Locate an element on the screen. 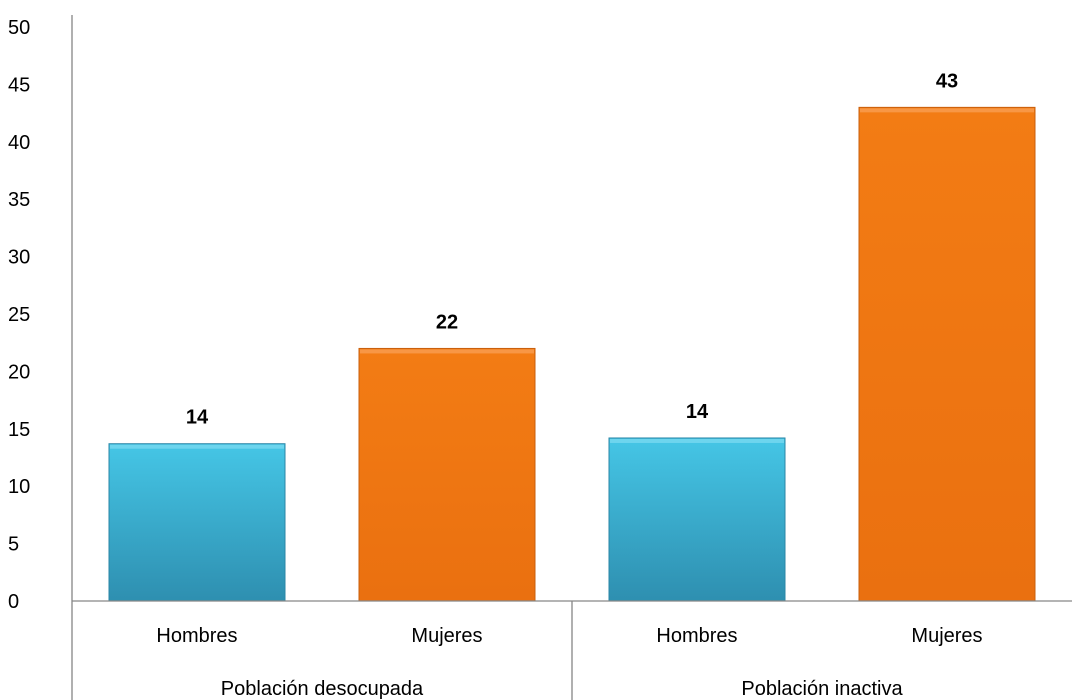 Image resolution: width=1075 pixels, height=700 pixels. data-label: 43 is located at coordinates (947, 81).